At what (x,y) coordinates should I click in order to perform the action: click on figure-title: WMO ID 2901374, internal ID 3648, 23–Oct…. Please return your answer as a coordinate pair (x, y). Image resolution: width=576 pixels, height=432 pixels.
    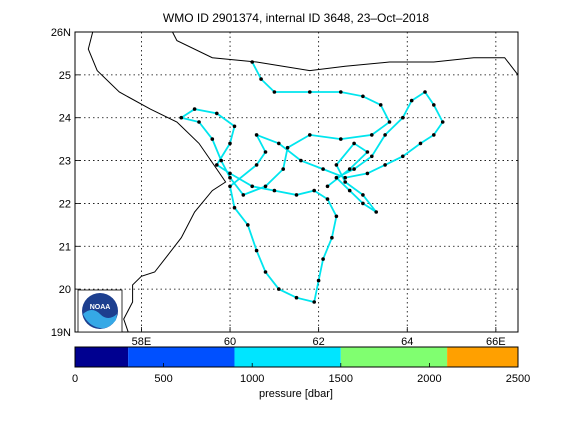
    Looking at the image, I should click on (296, 18).